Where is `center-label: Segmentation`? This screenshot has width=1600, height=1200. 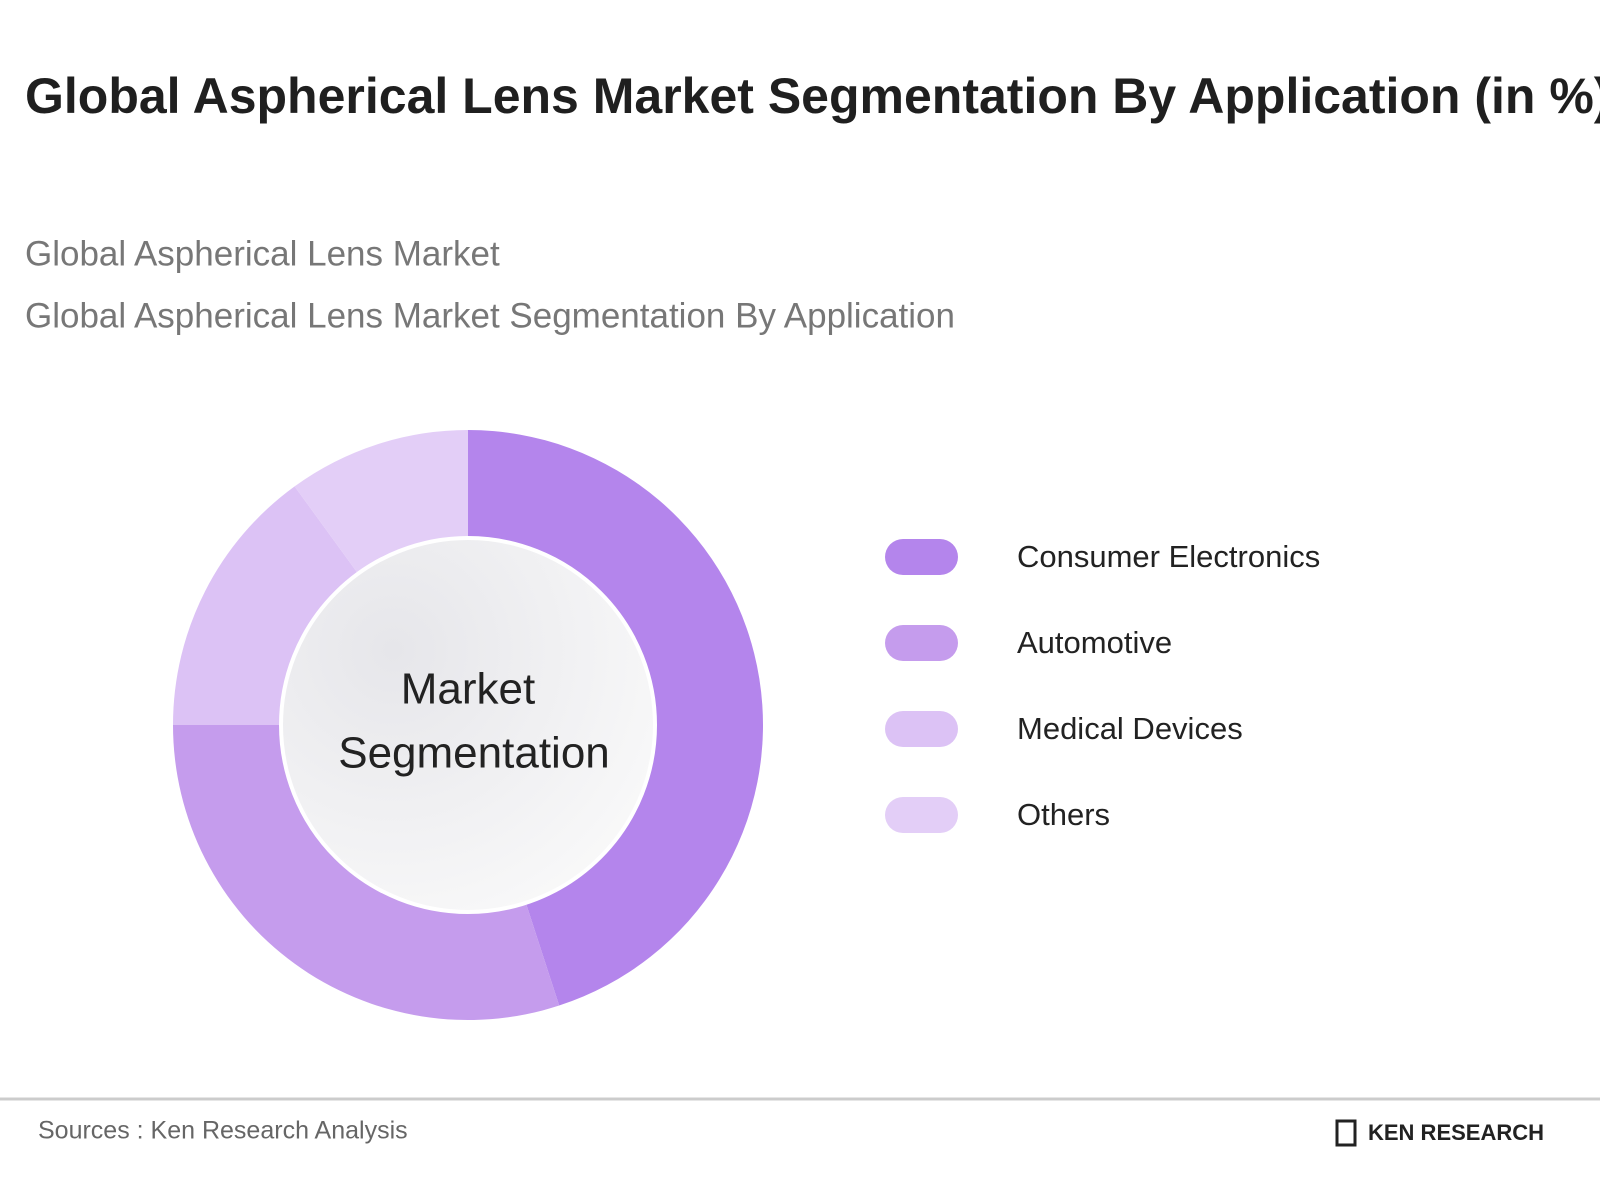
center-label: Segmentation is located at coordinates (474, 753).